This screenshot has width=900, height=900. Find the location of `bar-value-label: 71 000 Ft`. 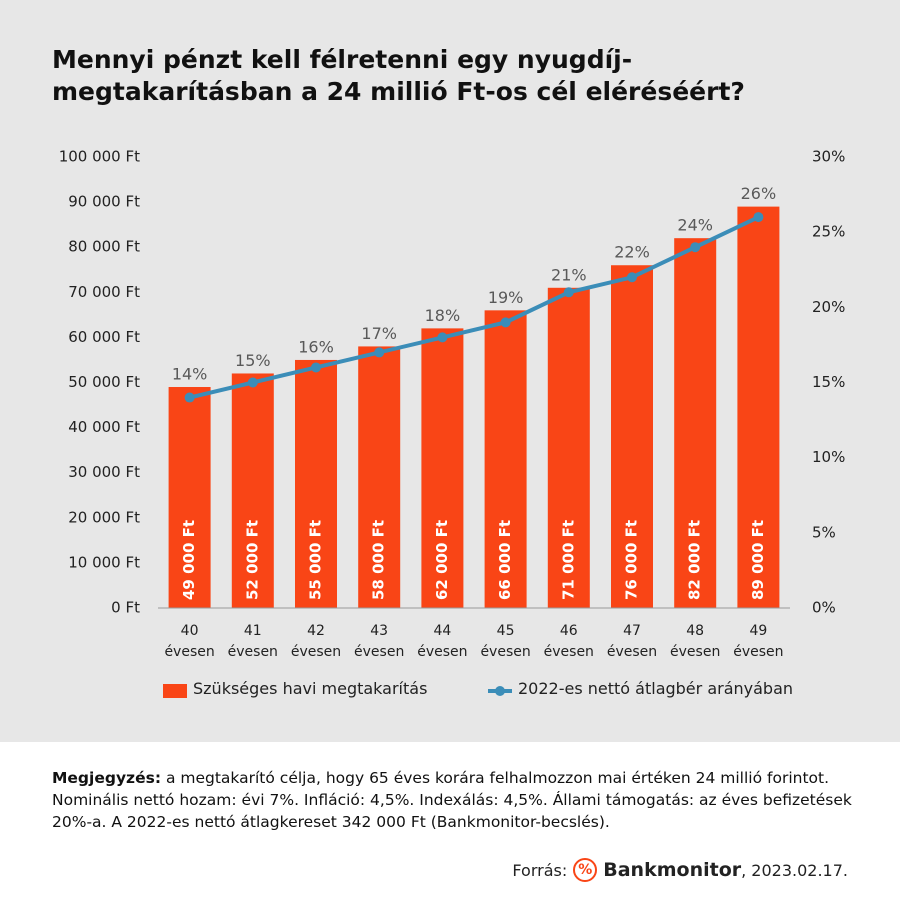

bar-value-label: 71 000 Ft is located at coordinates (568, 560).